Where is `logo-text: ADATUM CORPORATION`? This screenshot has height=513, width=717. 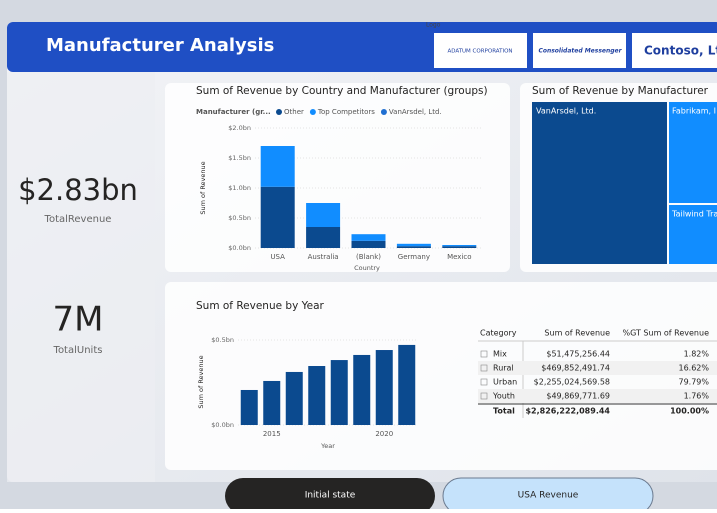
logo-text: ADATUM CORPORATION is located at coordinates (479, 52).